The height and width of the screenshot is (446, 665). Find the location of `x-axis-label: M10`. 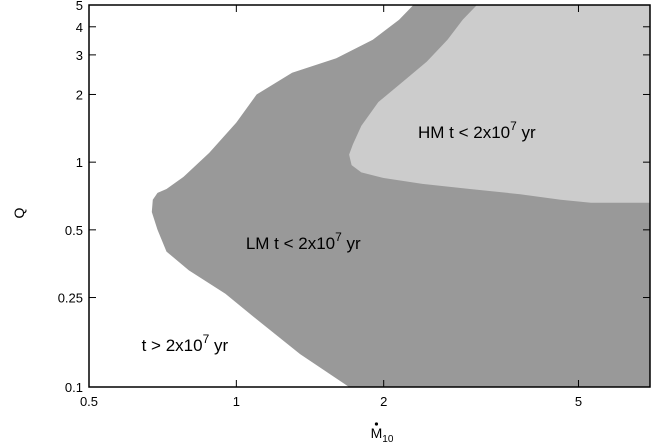

x-axis-label: M10 is located at coordinates (382, 433).